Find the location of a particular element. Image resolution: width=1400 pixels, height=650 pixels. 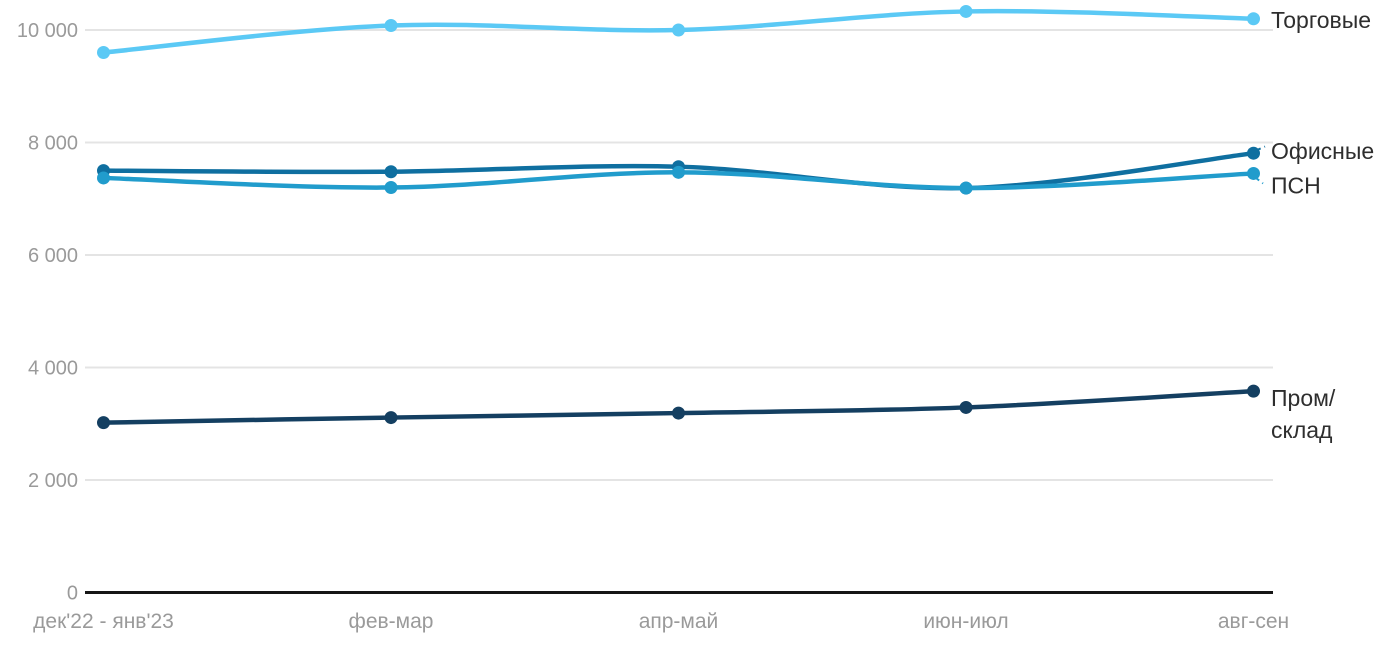

x-axis-tick-label: июн-июл is located at coordinates (965, 621).